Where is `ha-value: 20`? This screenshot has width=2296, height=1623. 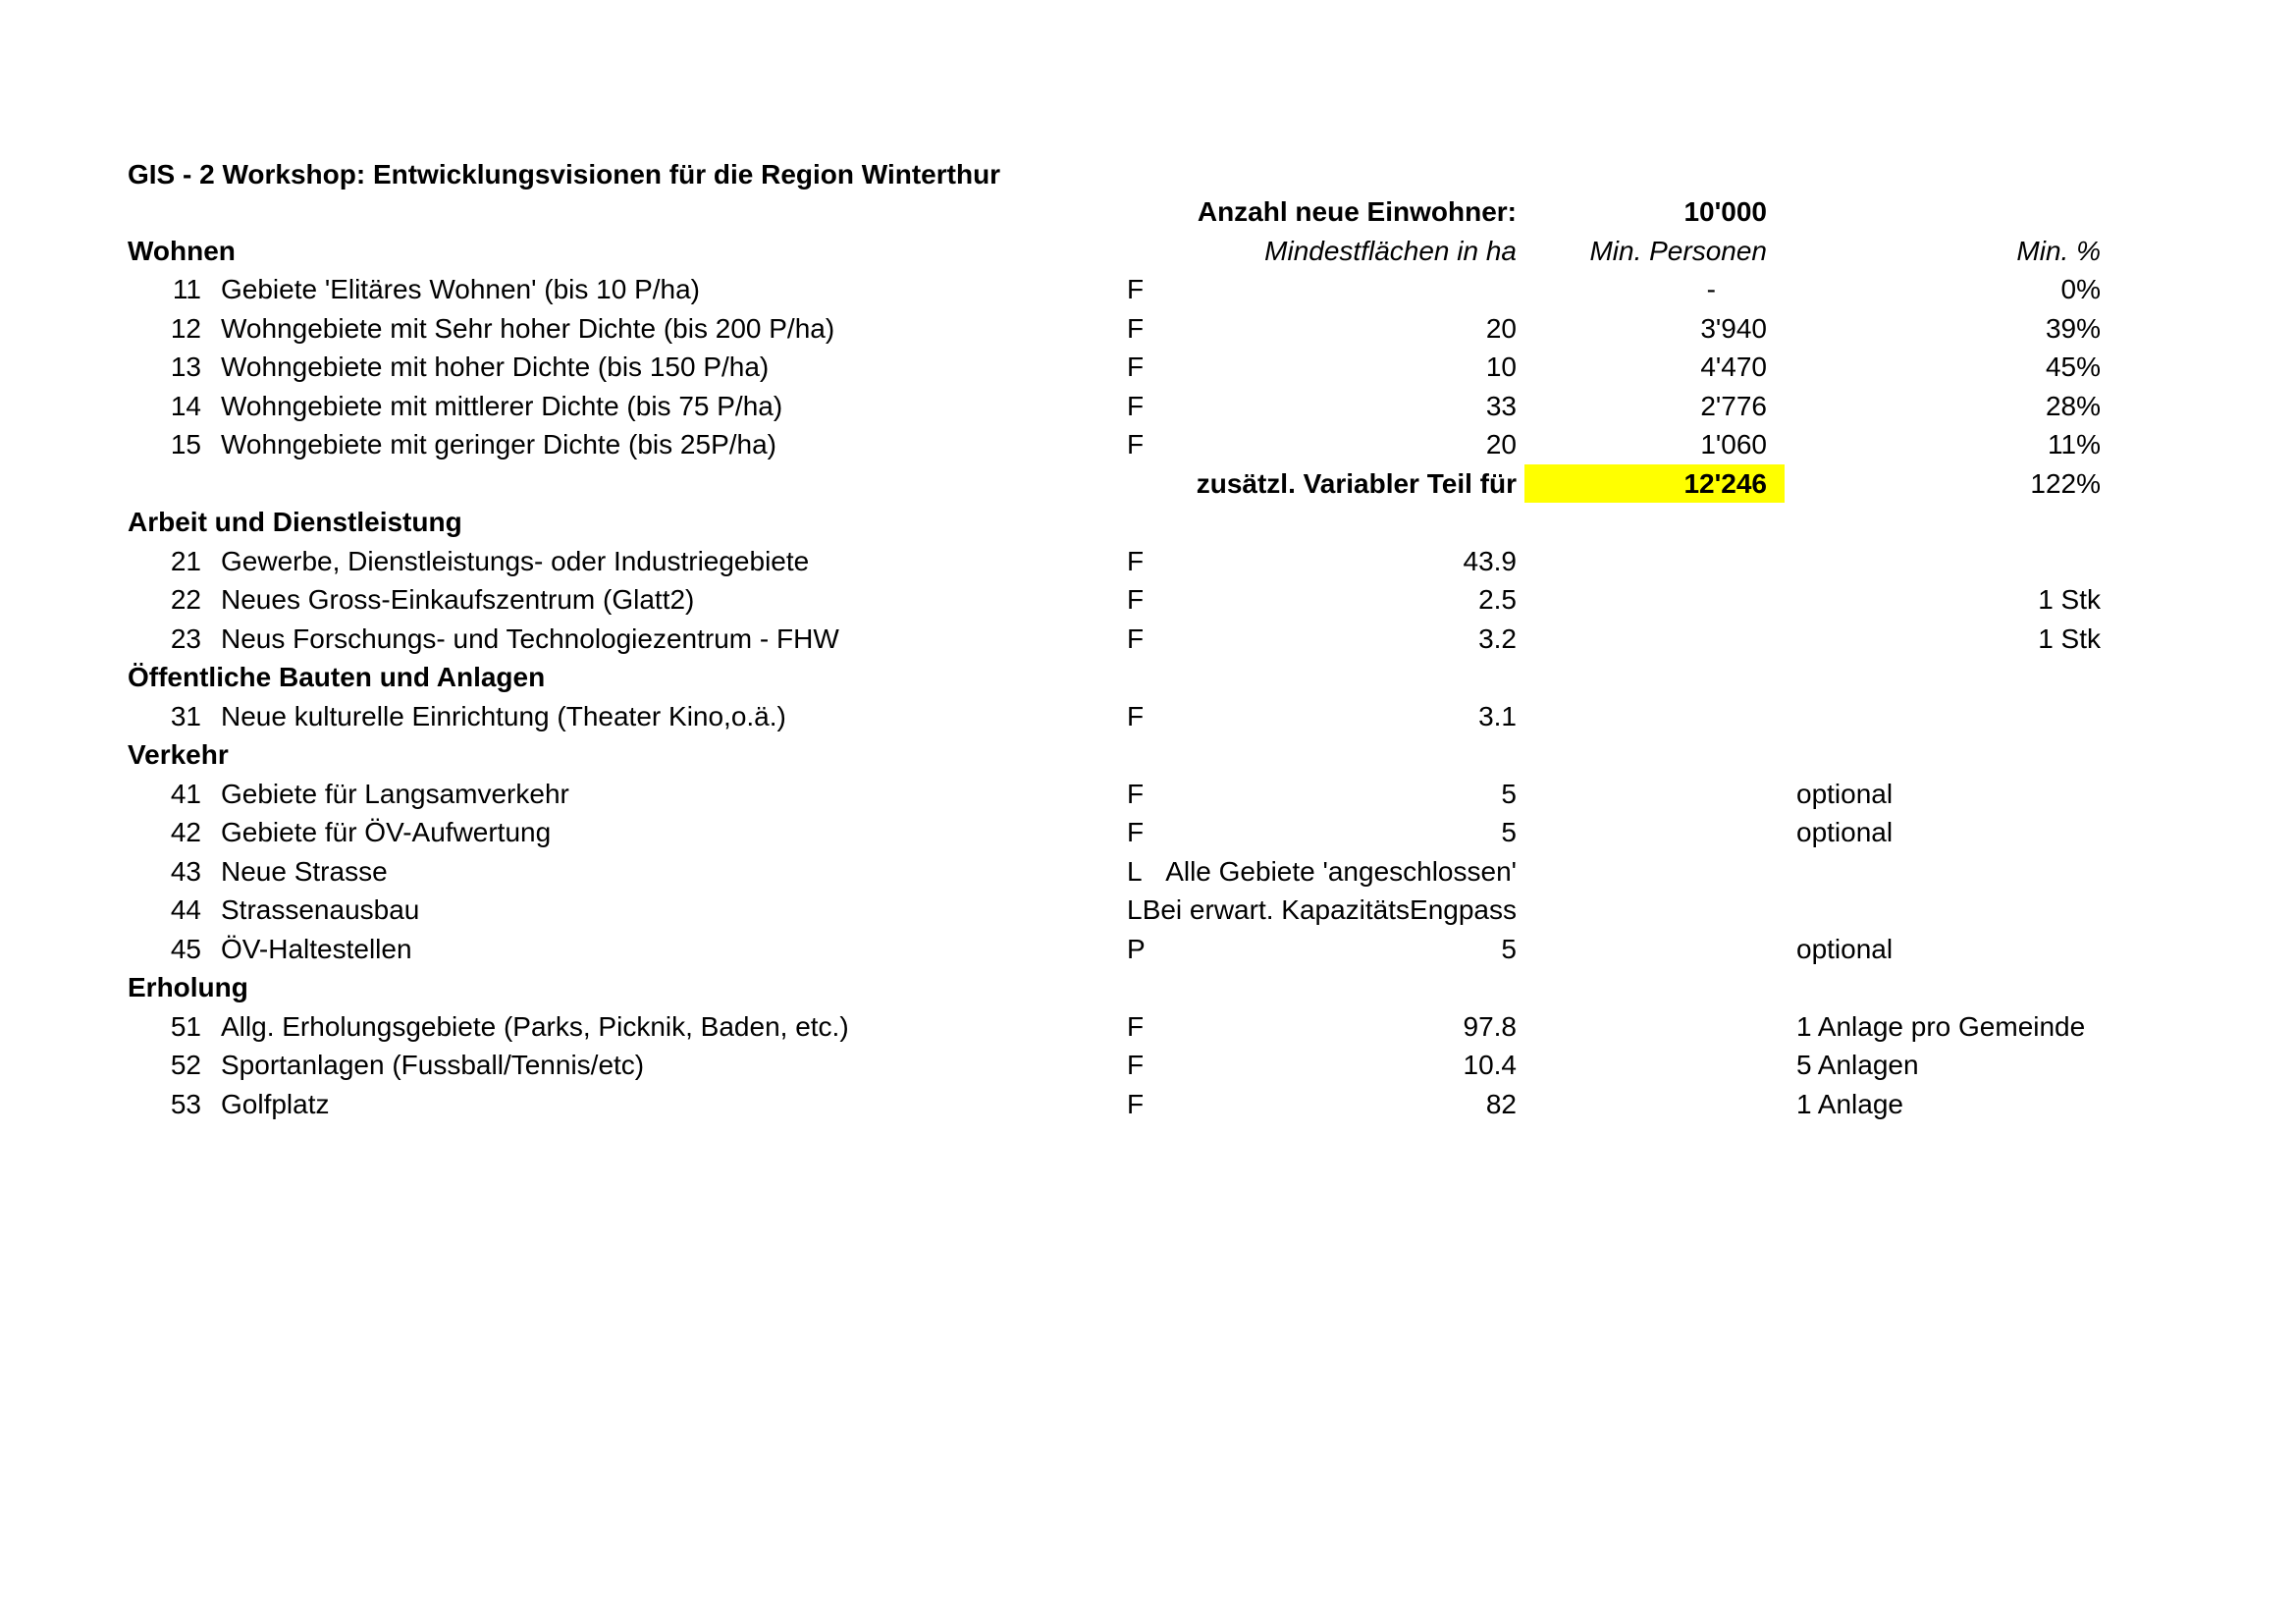 ha-value: 20 is located at coordinates (1501, 444).